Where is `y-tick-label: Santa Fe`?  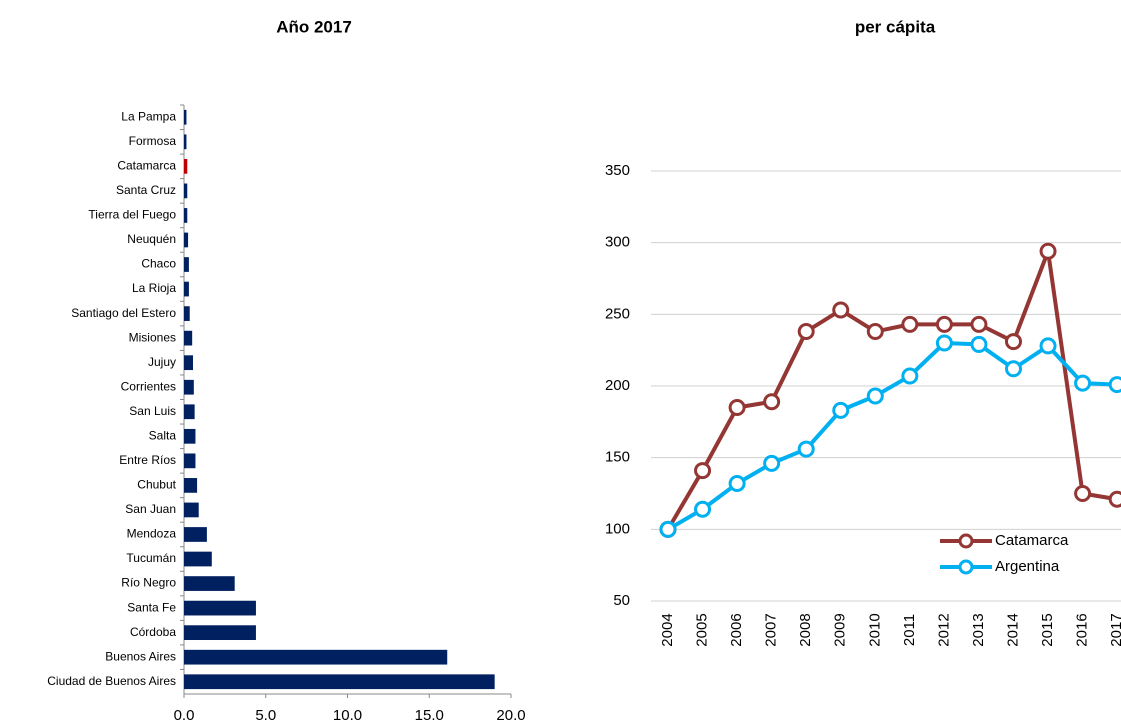 y-tick-label: Santa Fe is located at coordinates (151, 607).